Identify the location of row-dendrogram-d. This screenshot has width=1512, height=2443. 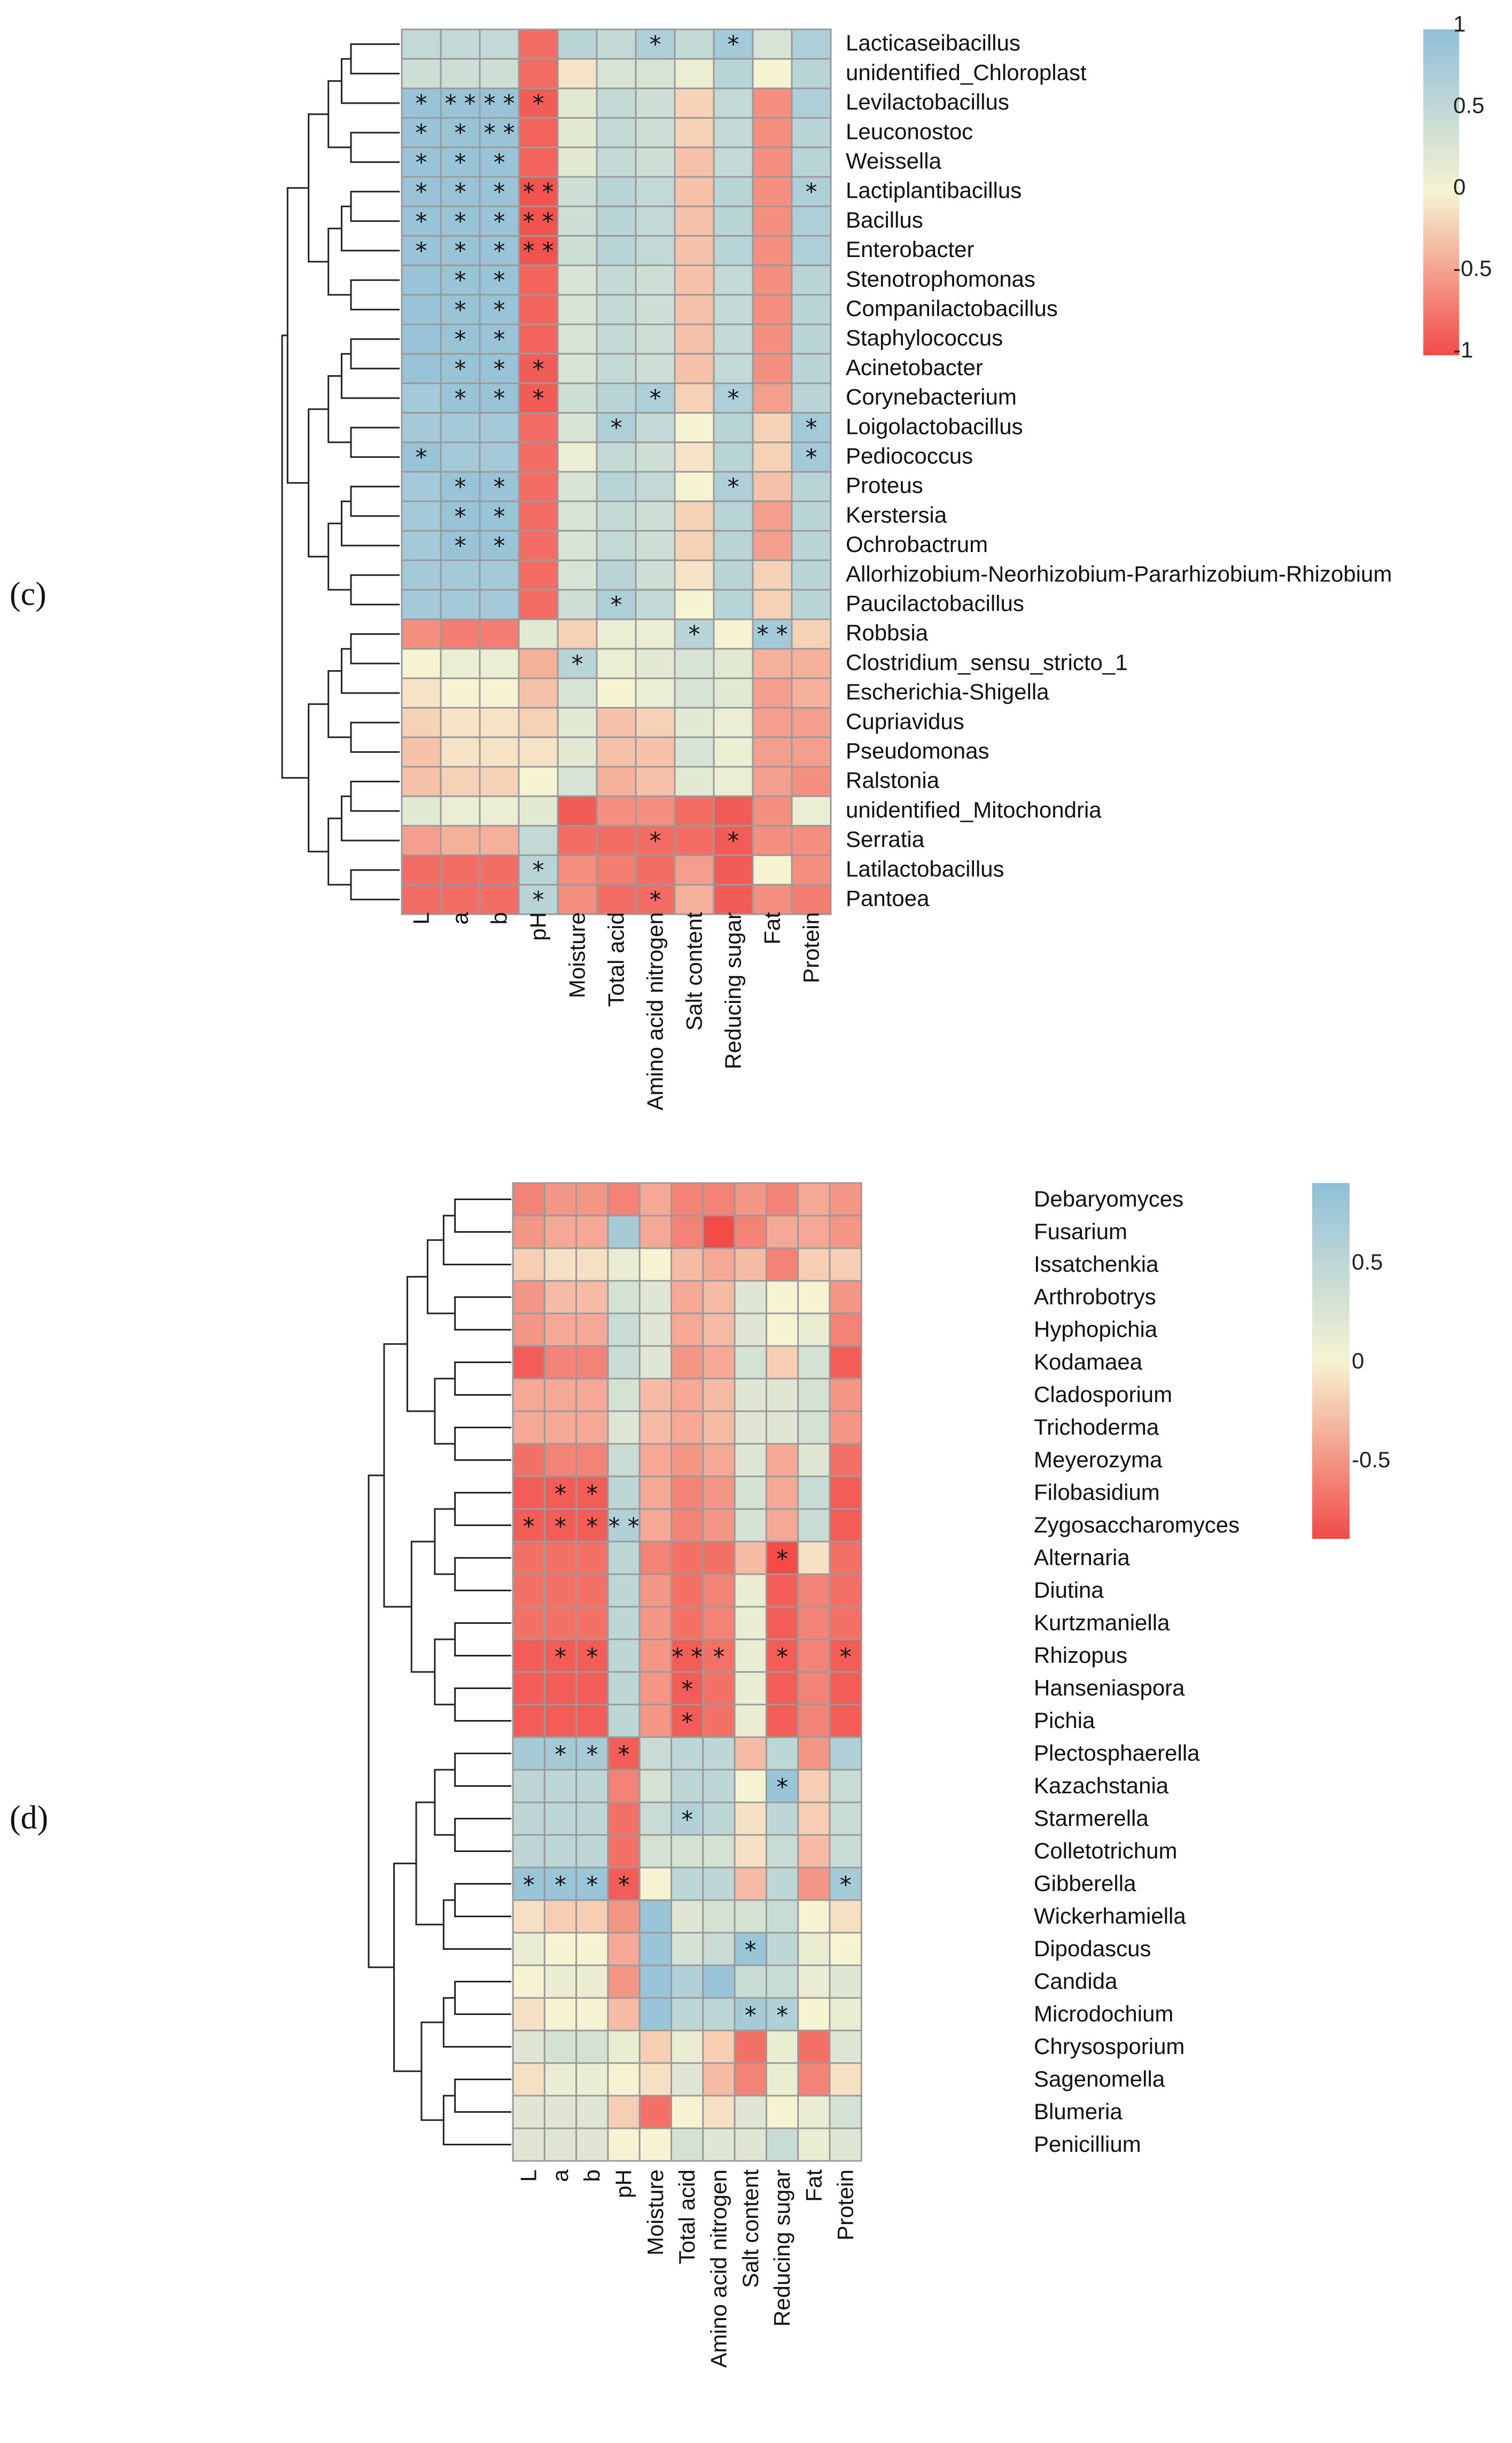
(439, 1672).